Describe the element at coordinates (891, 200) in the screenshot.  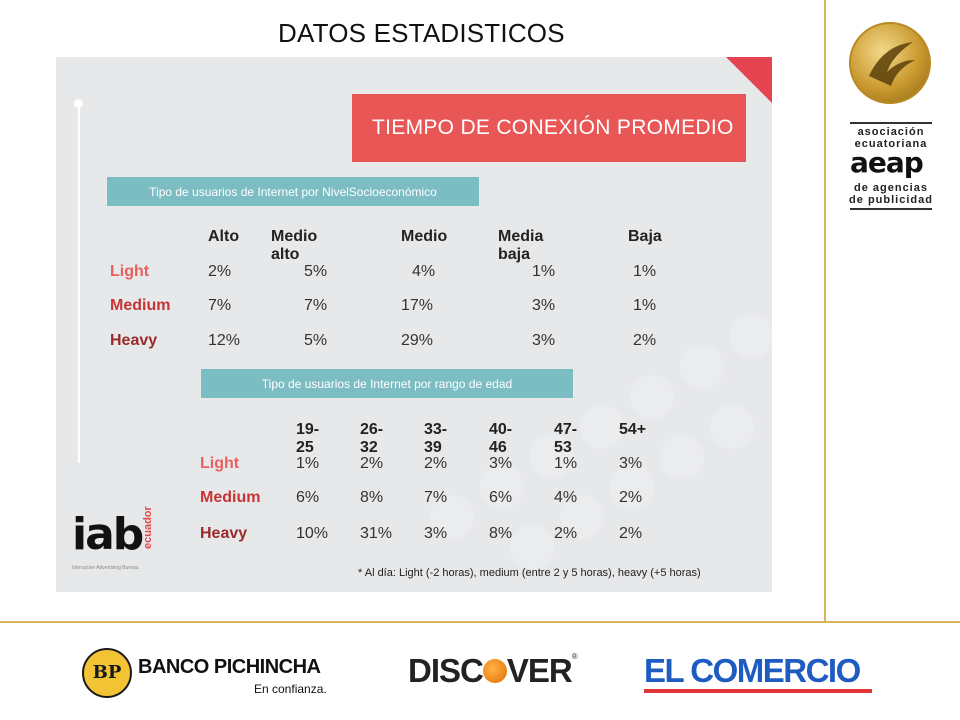
I see `aeap-line4: de publicidad` at that location.